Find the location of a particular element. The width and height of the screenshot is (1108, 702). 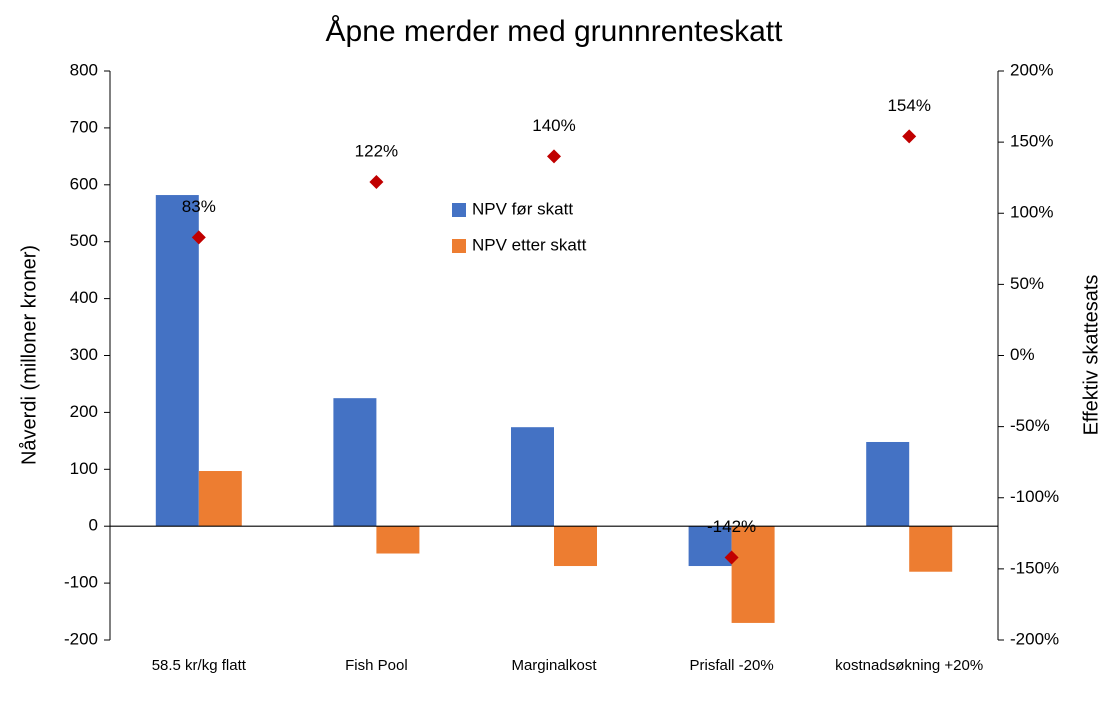

y2-tick-label: 50% is located at coordinates (1027, 283).